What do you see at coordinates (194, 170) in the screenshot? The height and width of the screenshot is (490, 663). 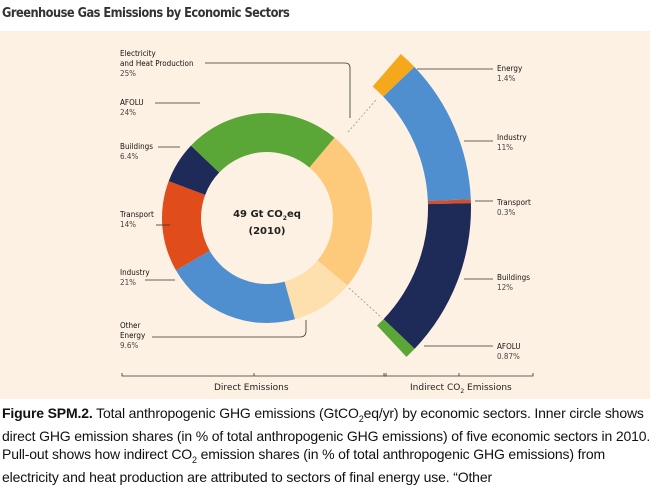 I see `donut-slice-buildings` at bounding box center [194, 170].